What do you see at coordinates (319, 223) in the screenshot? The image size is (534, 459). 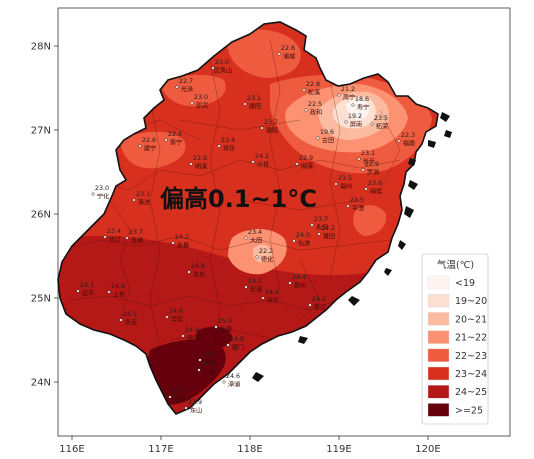 I see `station: 23.7永安` at bounding box center [319, 223].